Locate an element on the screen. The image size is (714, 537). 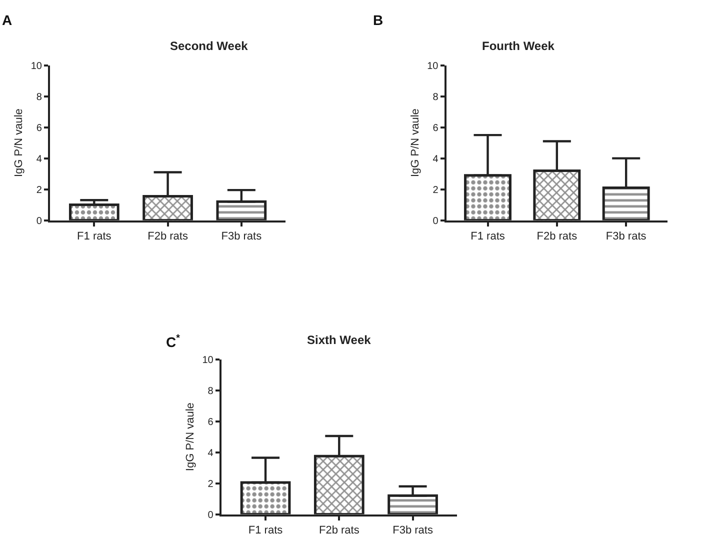
chart-title: Fourth Week is located at coordinates (518, 46).